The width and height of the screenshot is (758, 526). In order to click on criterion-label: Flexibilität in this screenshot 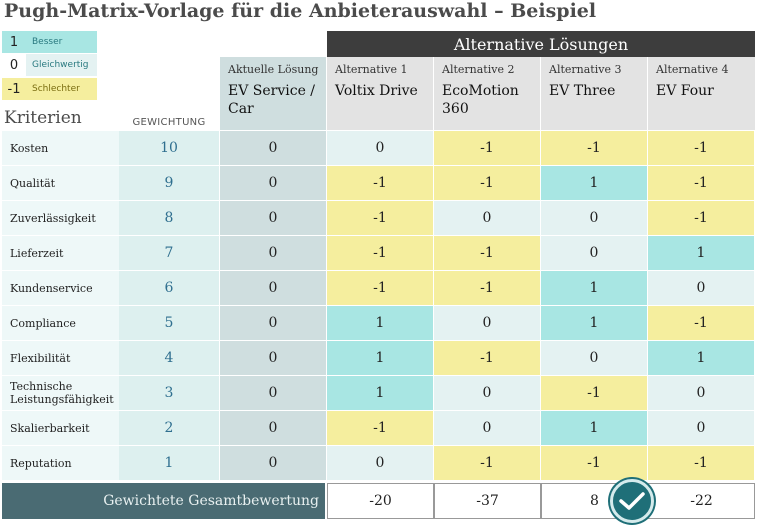, I will do `click(60, 358)`.